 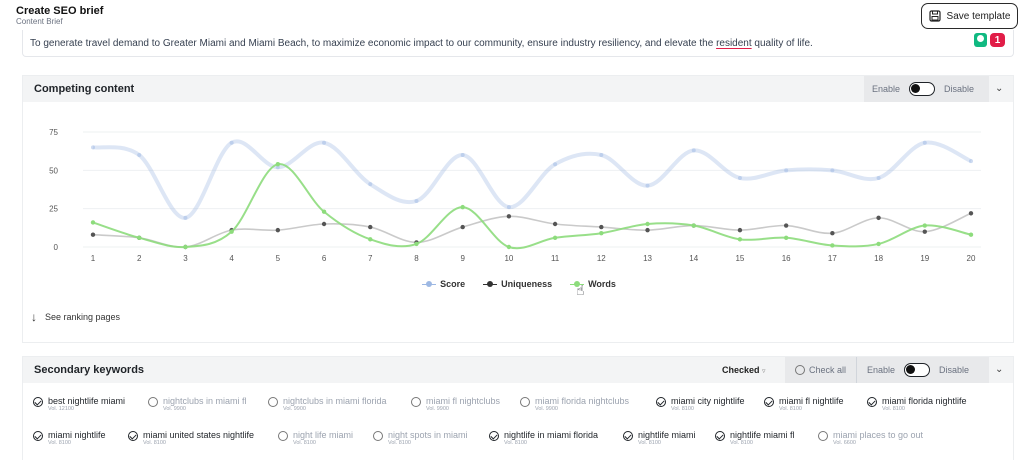 I want to click on keyword-item: miami nightlife Vol. 8100, so click(x=69, y=438).